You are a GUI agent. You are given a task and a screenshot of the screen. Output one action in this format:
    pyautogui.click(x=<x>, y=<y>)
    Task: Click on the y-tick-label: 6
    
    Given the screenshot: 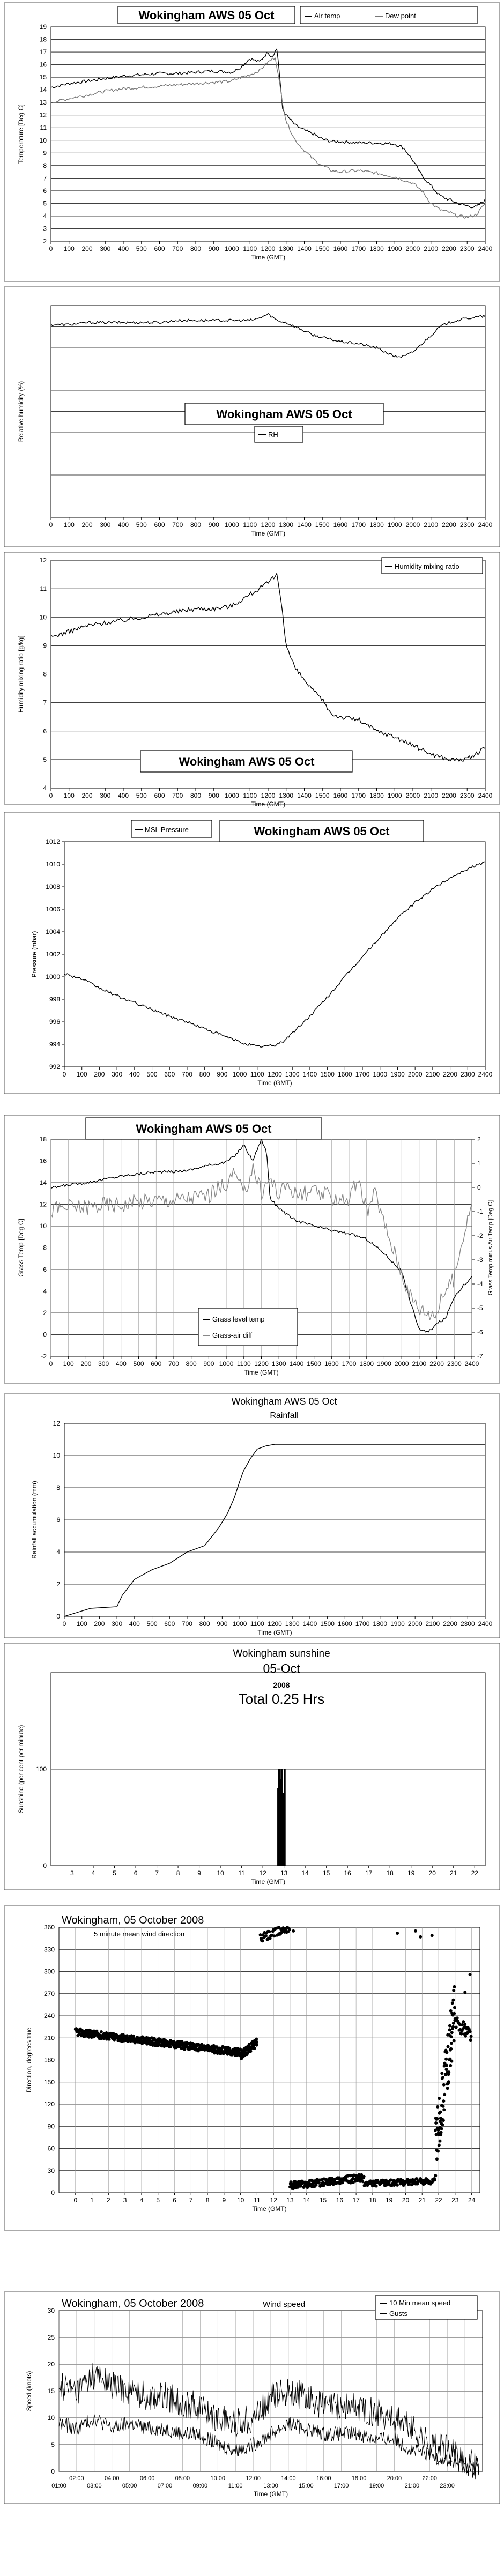 What is the action you would take?
    pyautogui.click(x=45, y=1269)
    